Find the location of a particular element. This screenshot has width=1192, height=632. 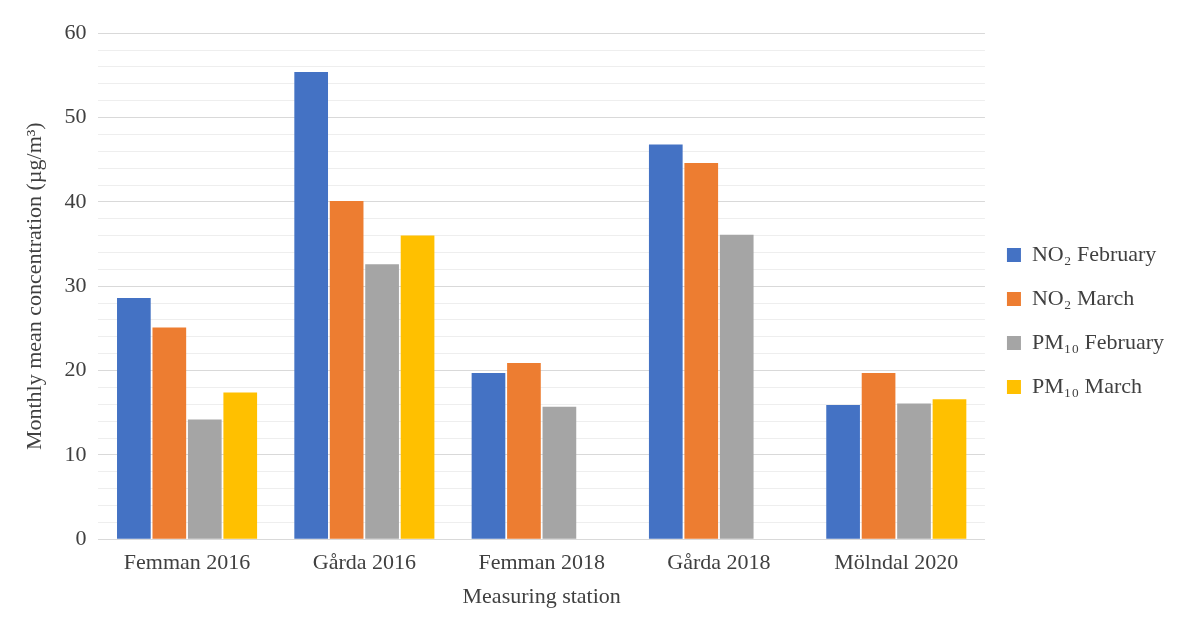

legend-label: PM₁₀ February is located at coordinates (1098, 341).